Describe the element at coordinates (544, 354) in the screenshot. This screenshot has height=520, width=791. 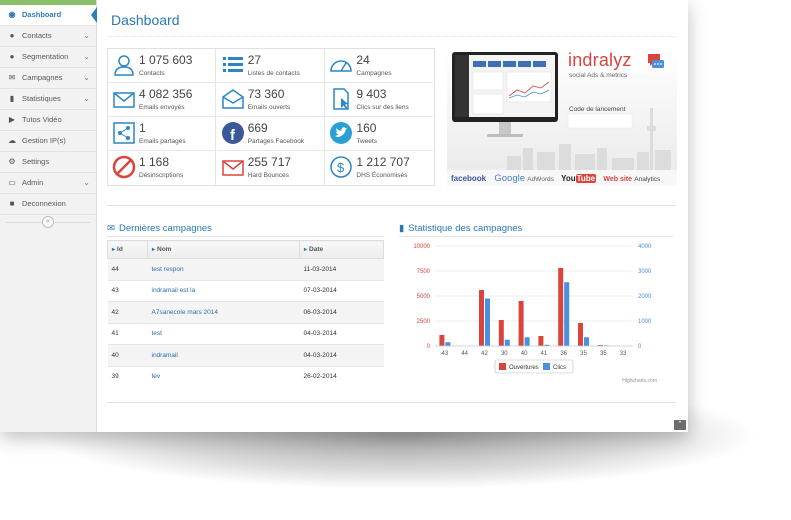
I see `x-tick-label: 41` at that location.